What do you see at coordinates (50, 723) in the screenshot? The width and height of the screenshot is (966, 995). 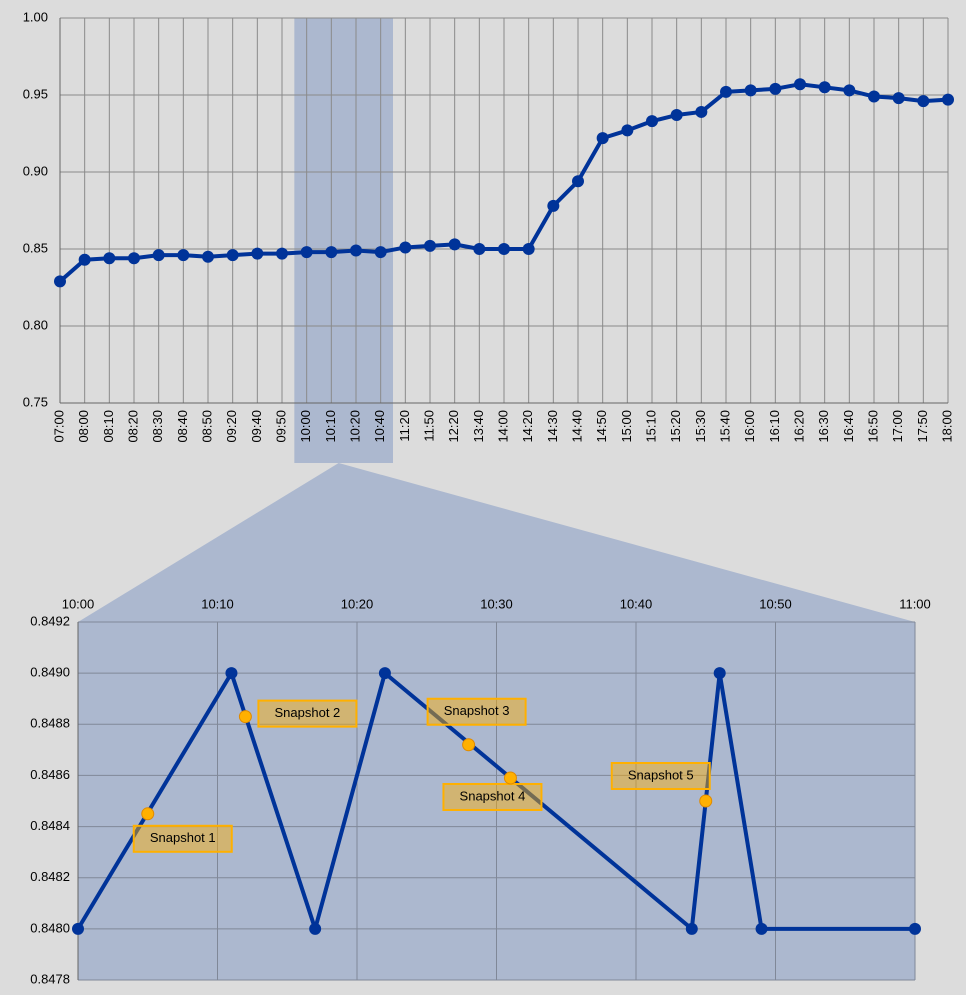 I see `y-tick-label: 0.8488` at bounding box center [50, 723].